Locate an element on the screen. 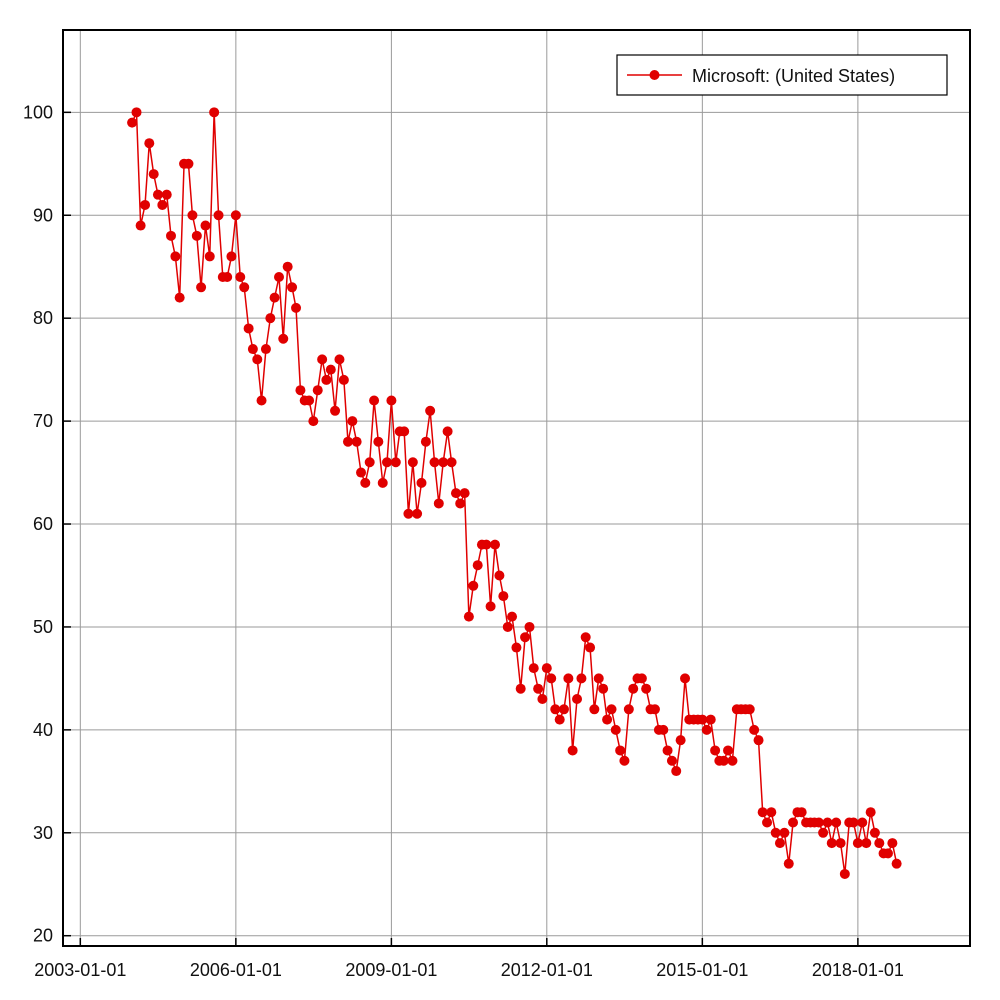  y-axis: 20 30 40 50 60 70 80 90 100 is located at coordinates (47, 524).